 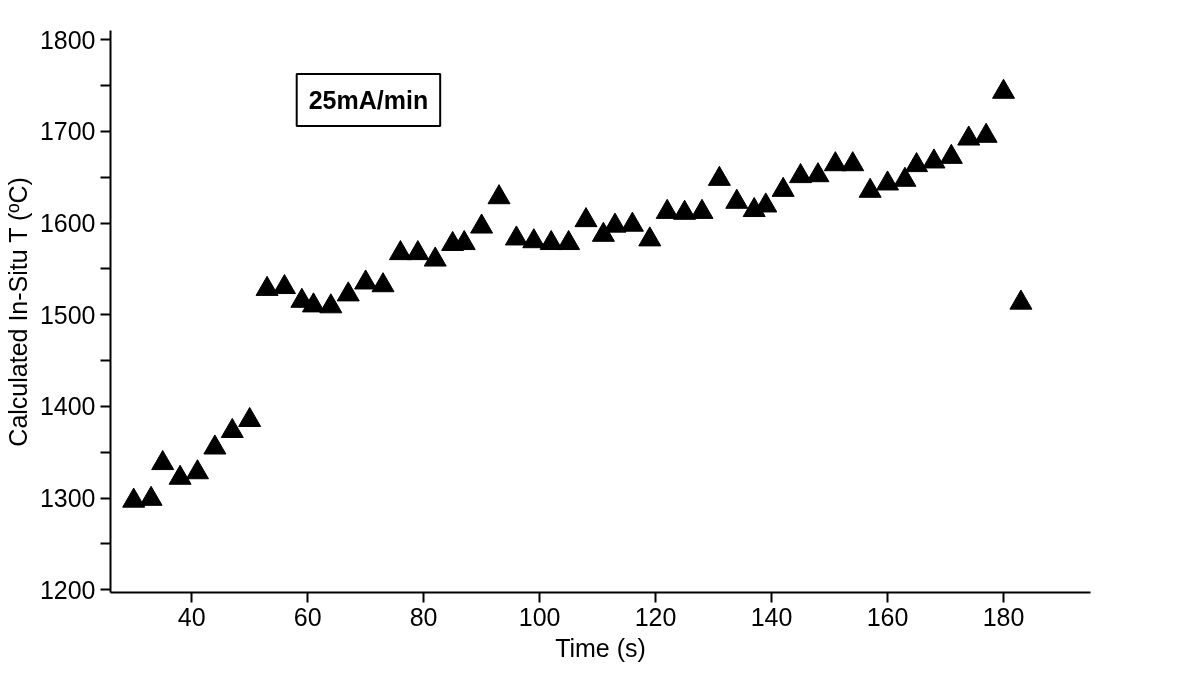 What do you see at coordinates (67, 406) in the screenshot?
I see `y-tick-label: 1400` at bounding box center [67, 406].